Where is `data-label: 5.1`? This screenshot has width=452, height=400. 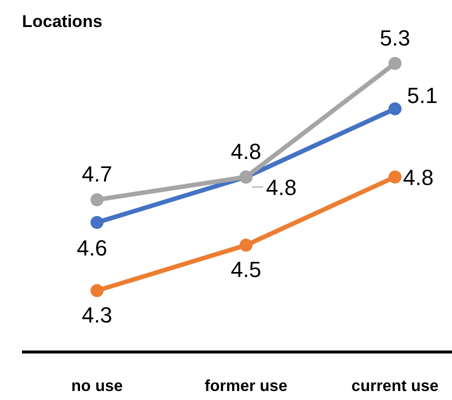
data-label: 5.1 is located at coordinates (422, 95).